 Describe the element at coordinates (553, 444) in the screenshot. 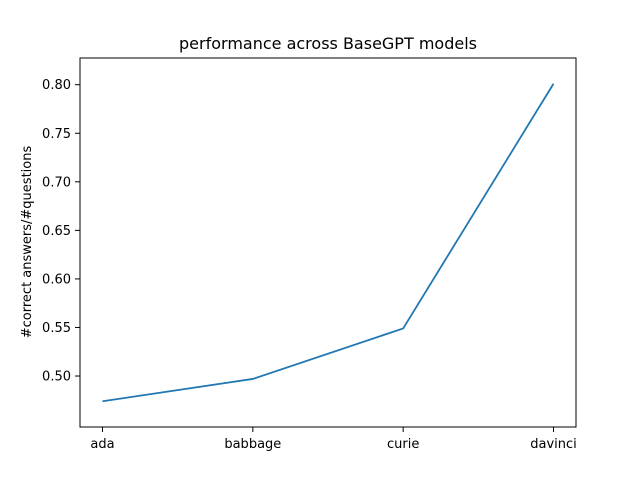

I see `x-tick-label-davinci: davinci` at that location.